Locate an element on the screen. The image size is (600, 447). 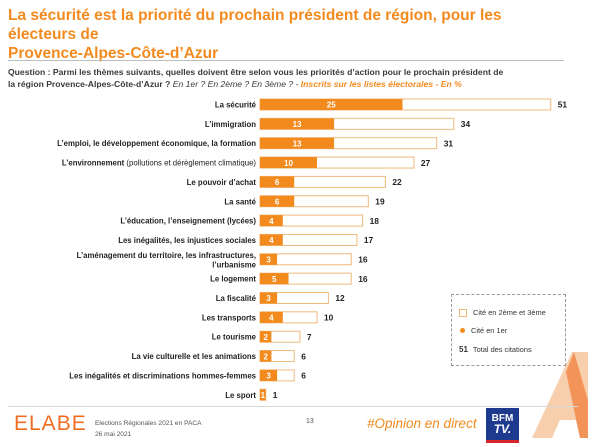
total-value-label: 12 is located at coordinates (340, 298).